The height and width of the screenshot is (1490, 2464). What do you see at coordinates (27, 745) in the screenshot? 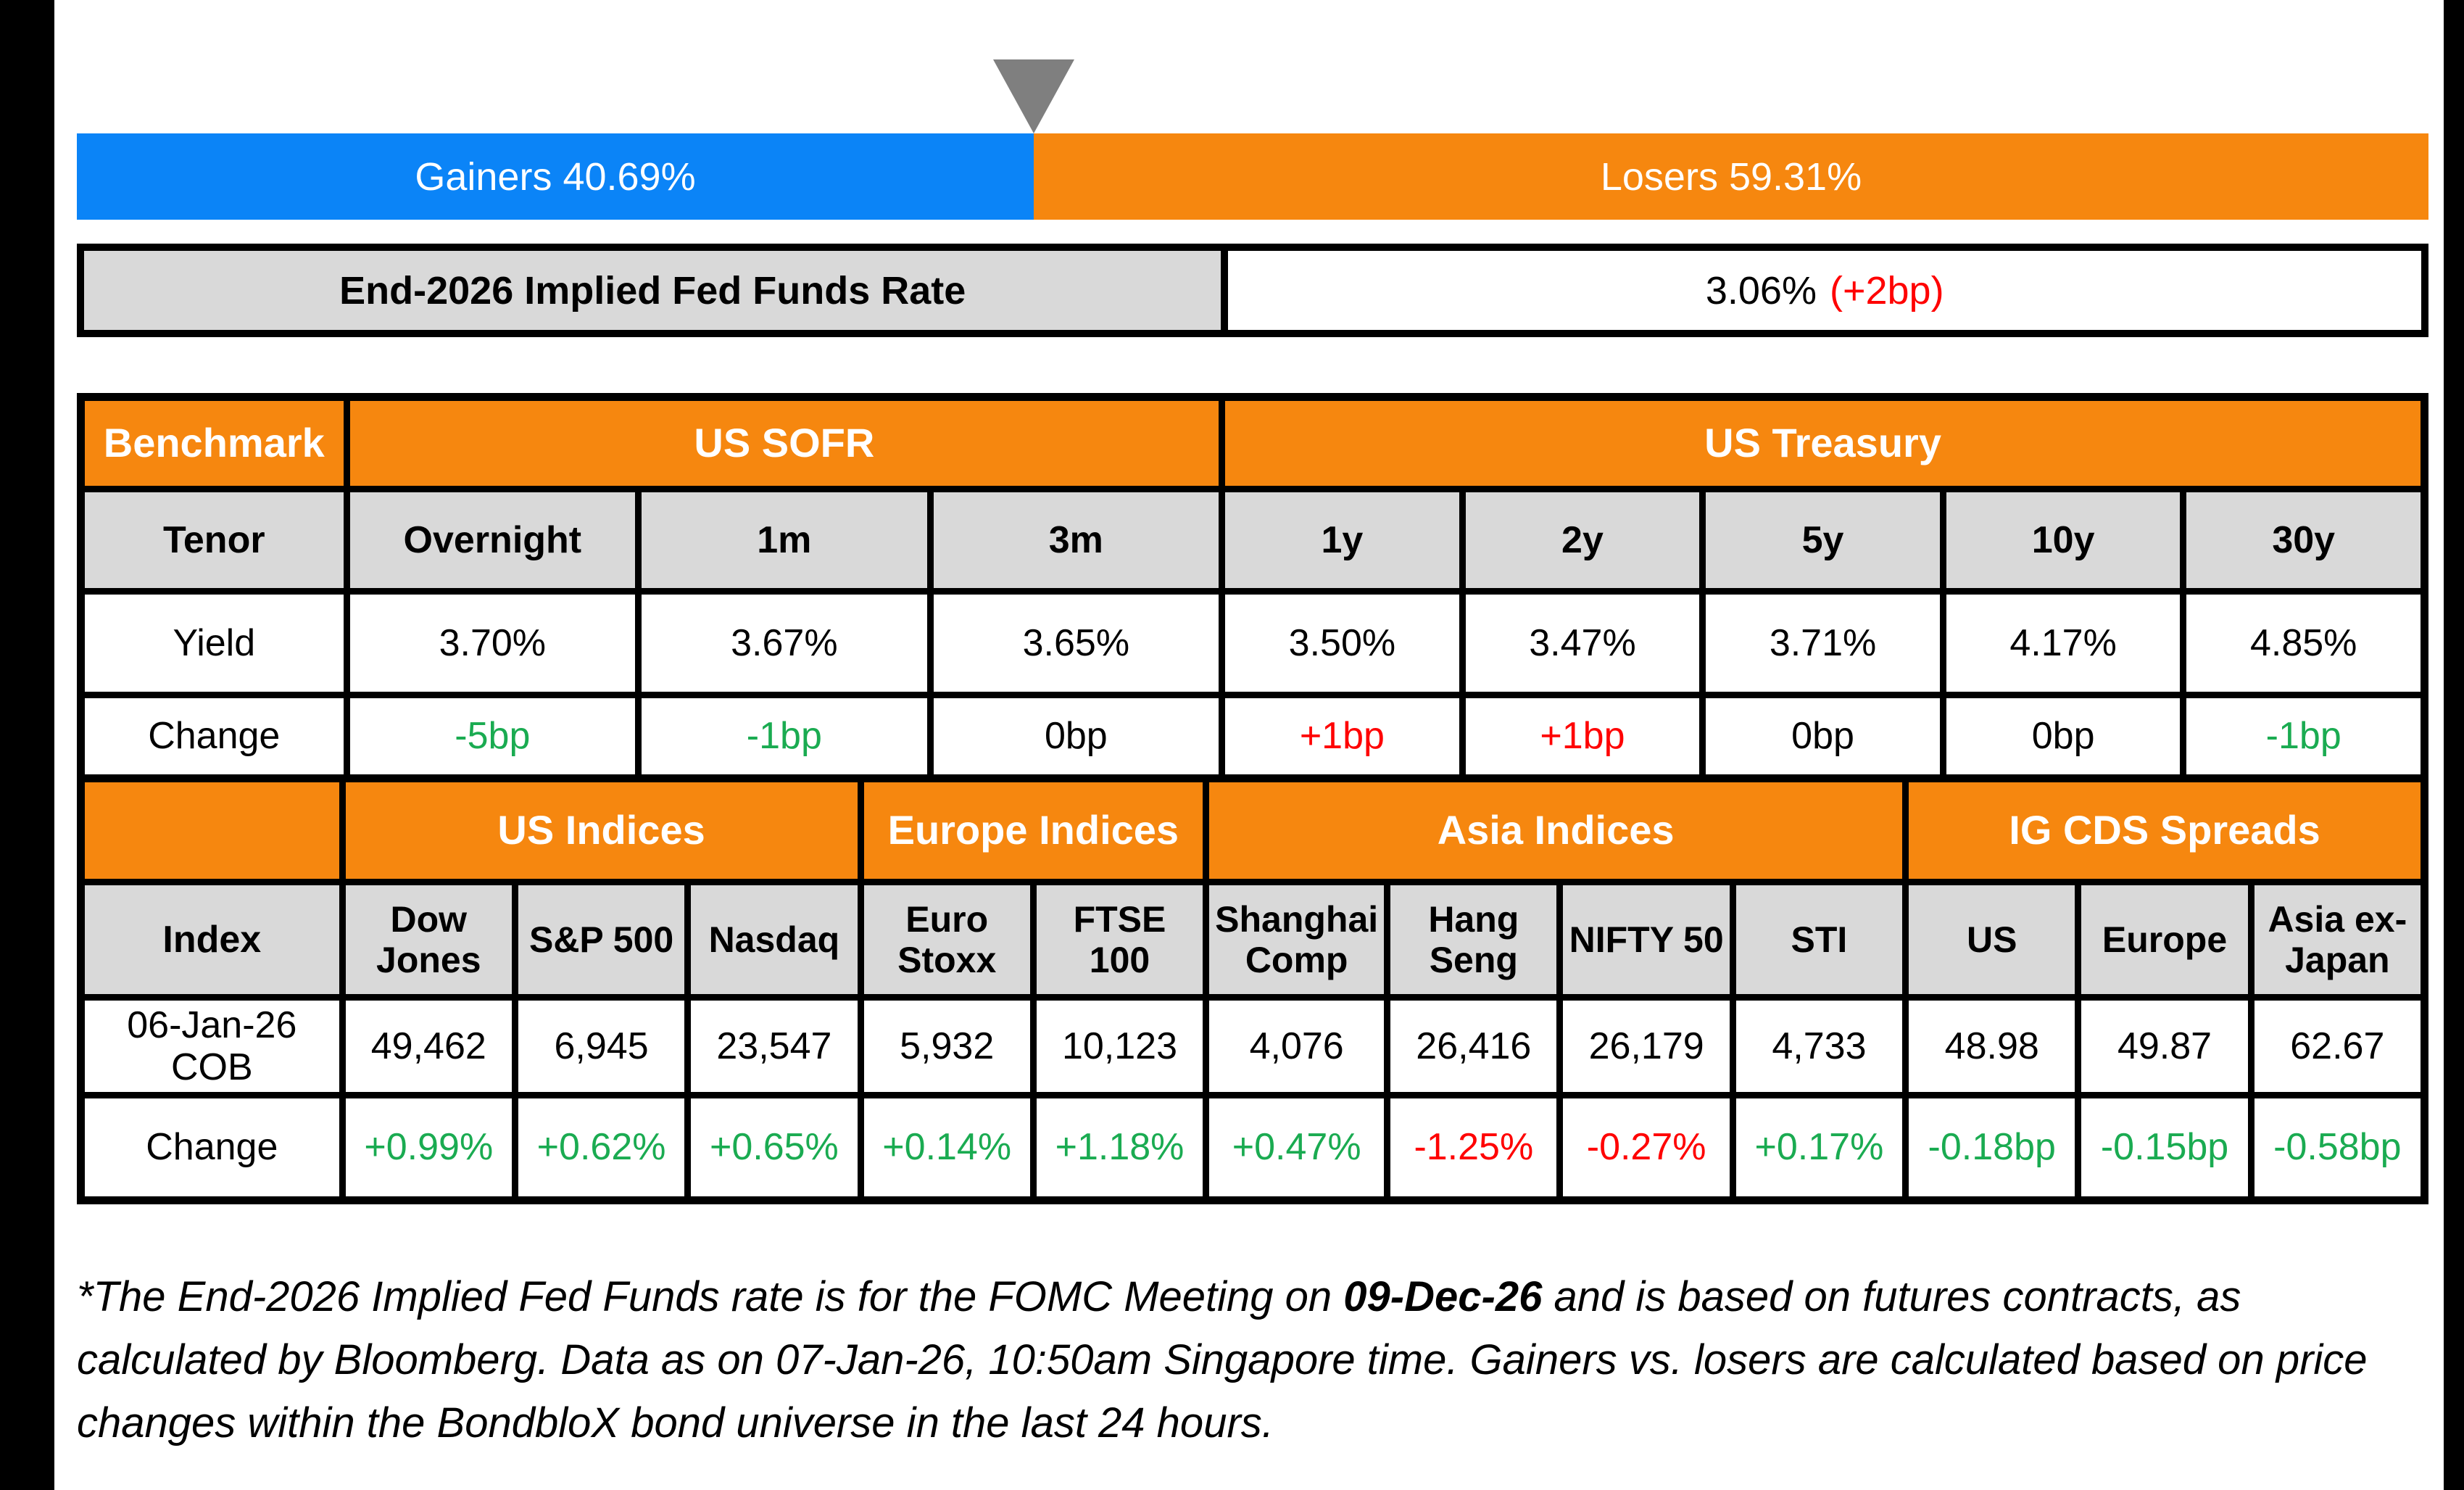
I see `screenshot-left-black-strip` at bounding box center [27, 745].